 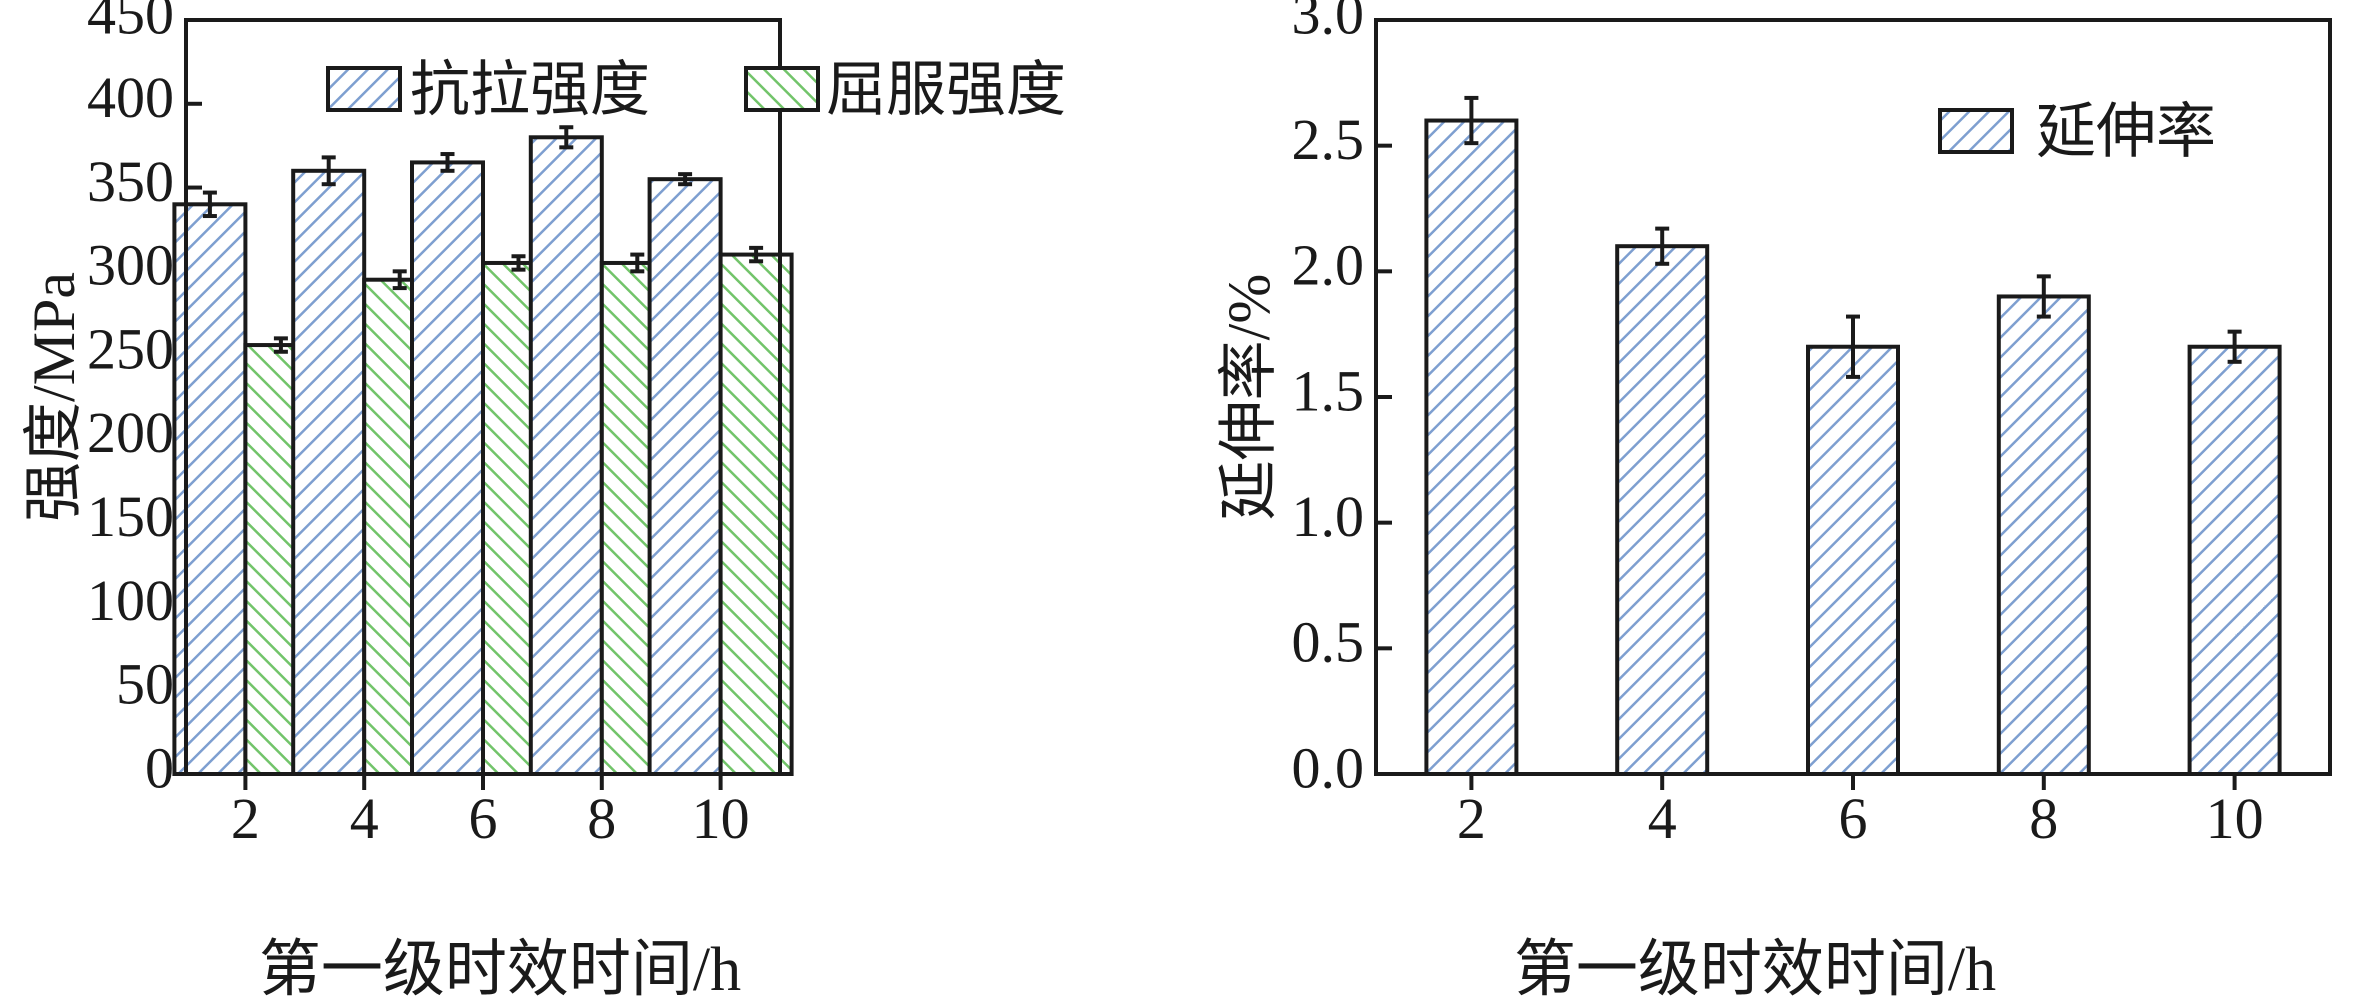 I want to click on strength-x-axis-title: 第一级时效时间/h, so click(x=500, y=970).